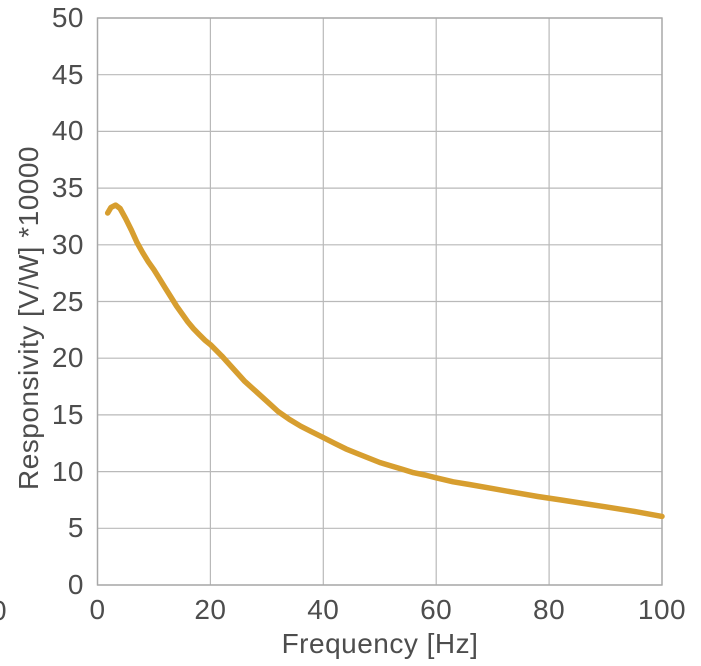 This screenshot has height=666, width=701. What do you see at coordinates (67, 301) in the screenshot?
I see `y-tick-label: 25` at bounding box center [67, 301].